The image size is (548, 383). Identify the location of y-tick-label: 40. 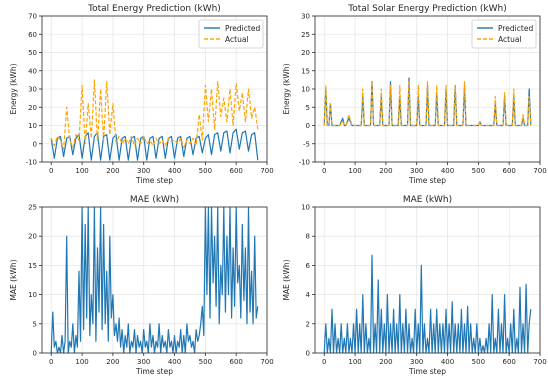
(32, 71).